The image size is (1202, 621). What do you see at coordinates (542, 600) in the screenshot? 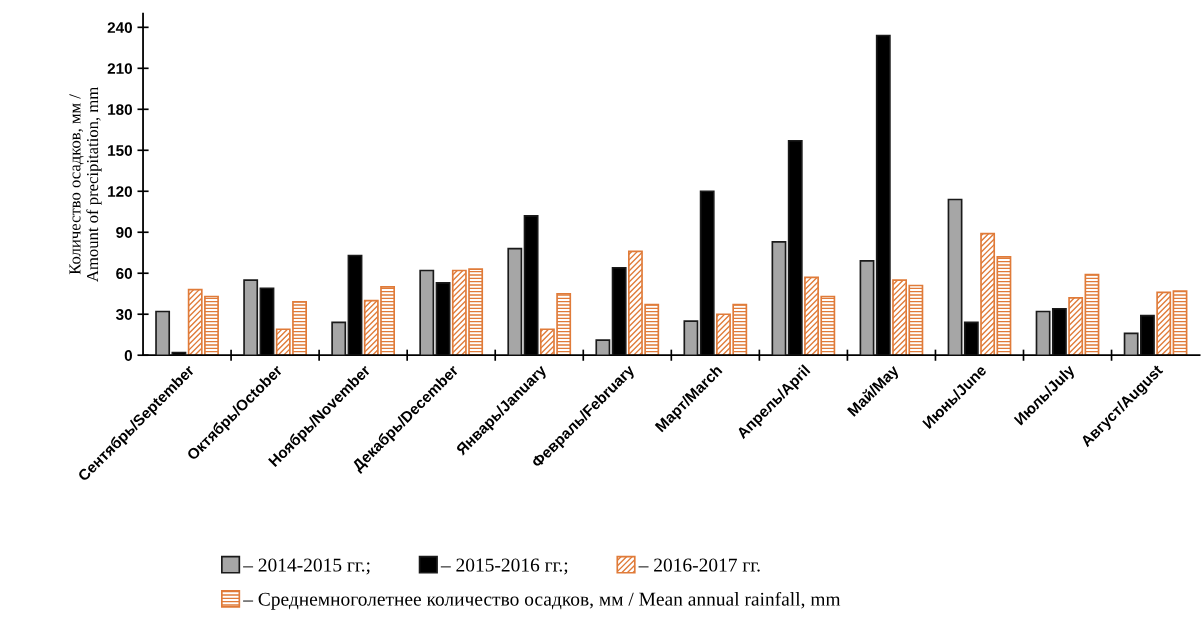
I see `legend-label: – Среднемноголетнее количество осадков, мм / Mean annual rainfall, mm` at bounding box center [542, 600].